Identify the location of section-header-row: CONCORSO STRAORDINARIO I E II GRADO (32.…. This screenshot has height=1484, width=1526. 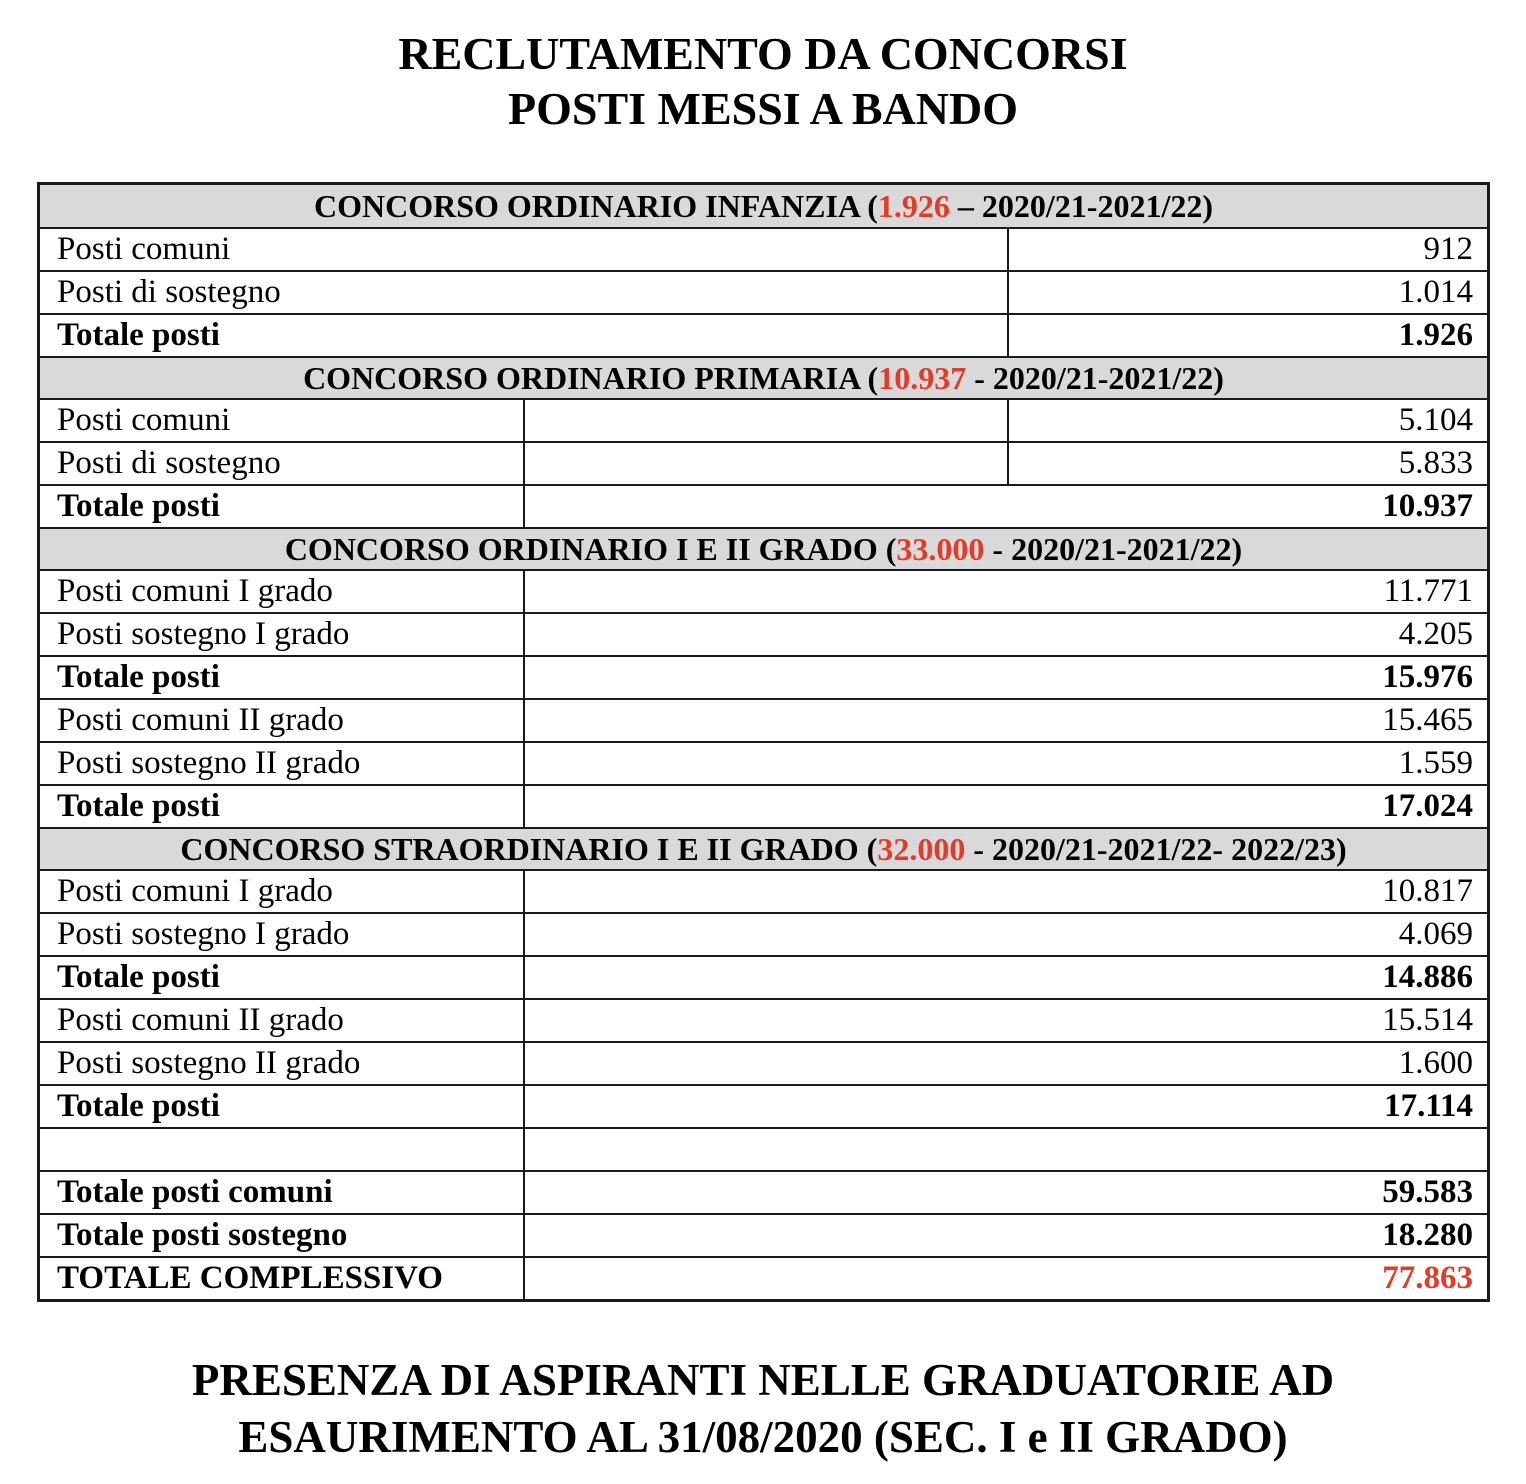
(763, 848).